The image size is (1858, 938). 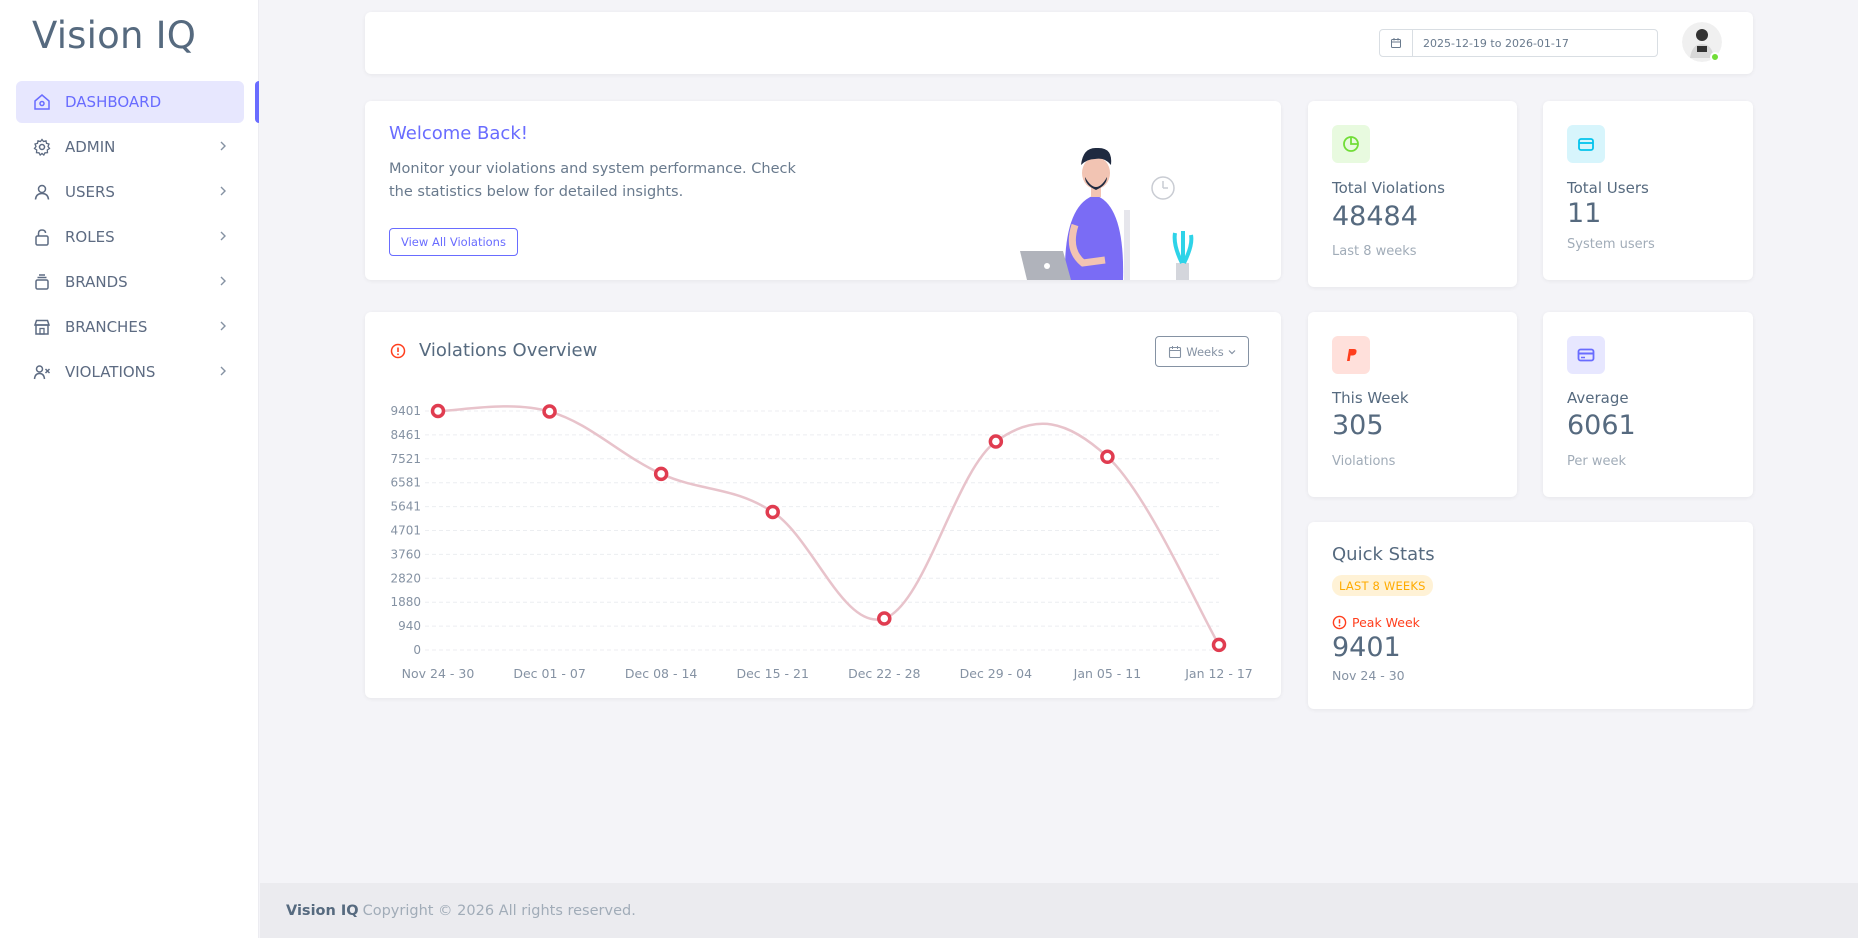 What do you see at coordinates (1608, 188) in the screenshot?
I see `total-users-label: Total Users` at bounding box center [1608, 188].